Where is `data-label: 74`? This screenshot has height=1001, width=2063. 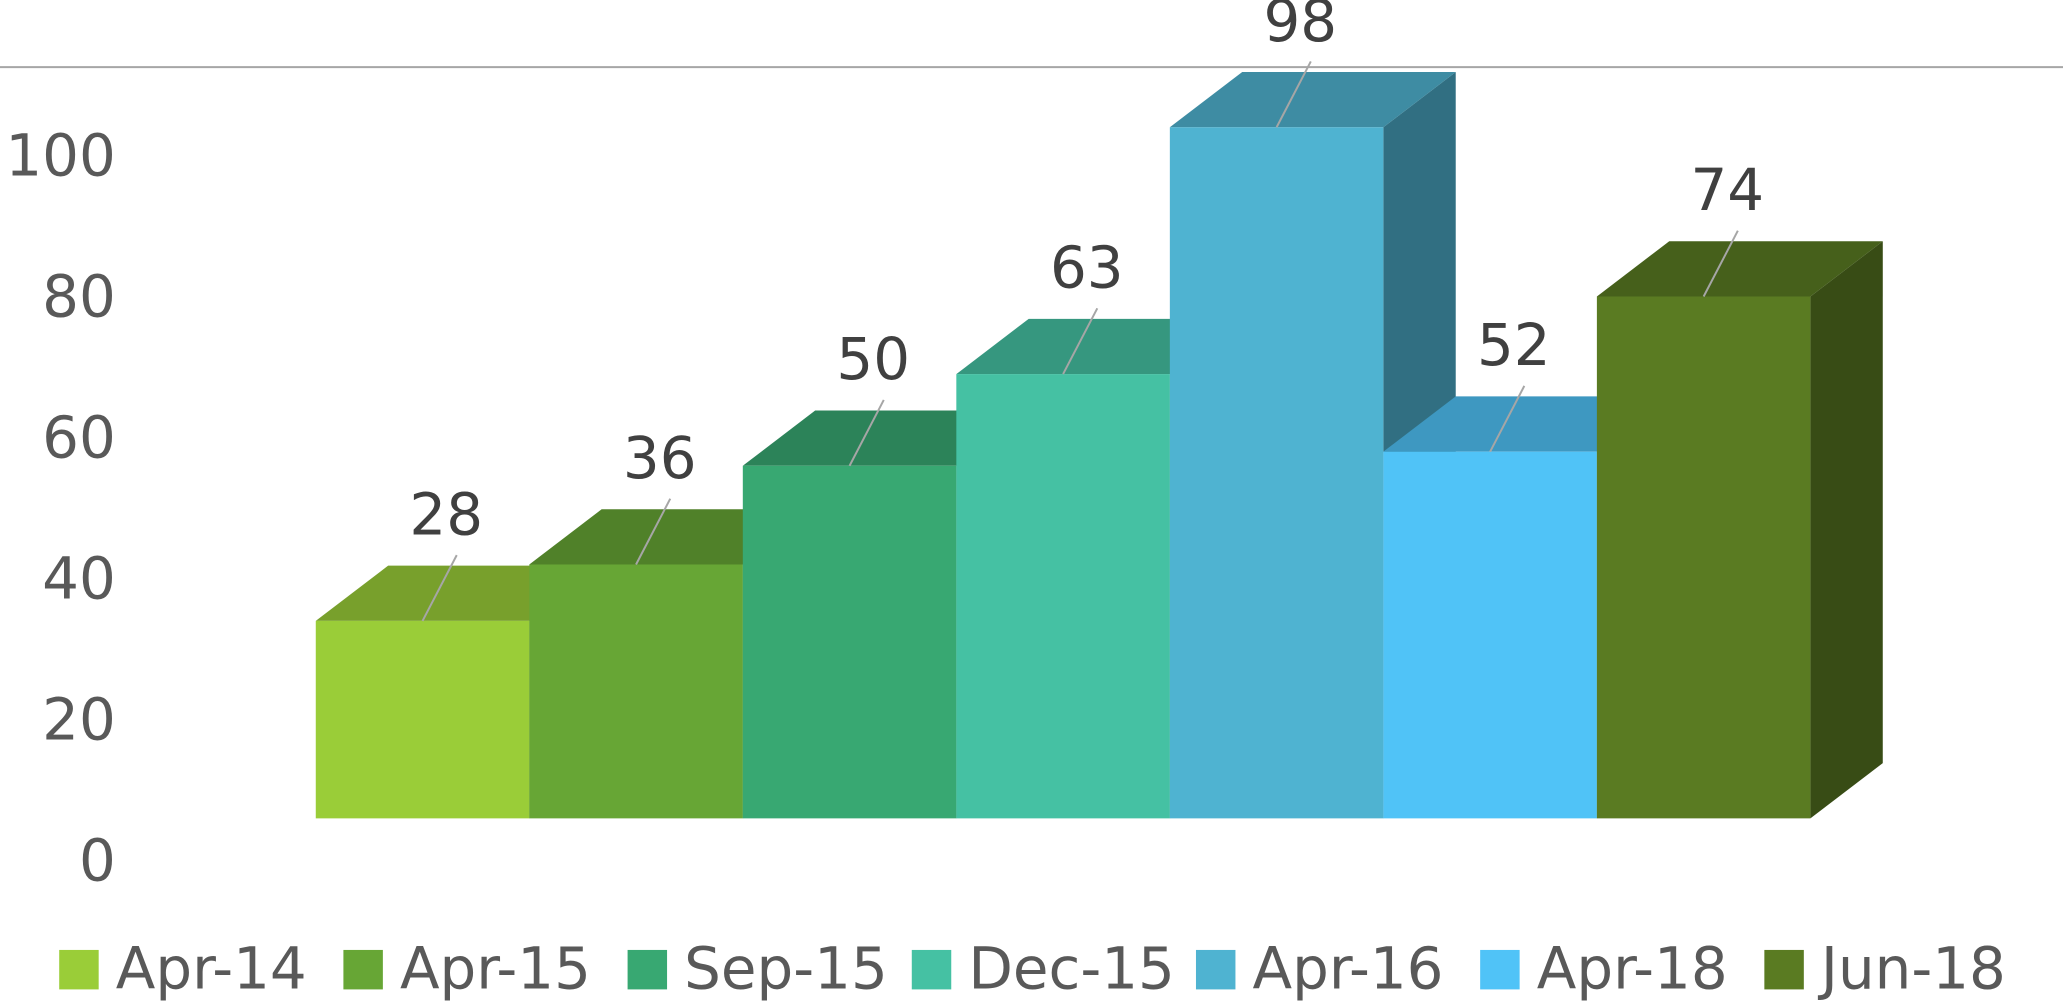 data-label: 74 is located at coordinates (1727, 190).